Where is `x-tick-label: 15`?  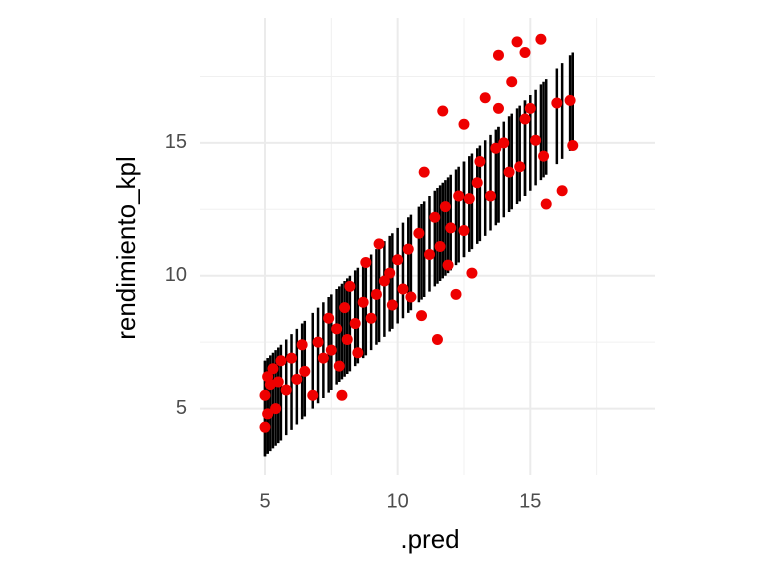
x-tick-label: 15 is located at coordinates (530, 501).